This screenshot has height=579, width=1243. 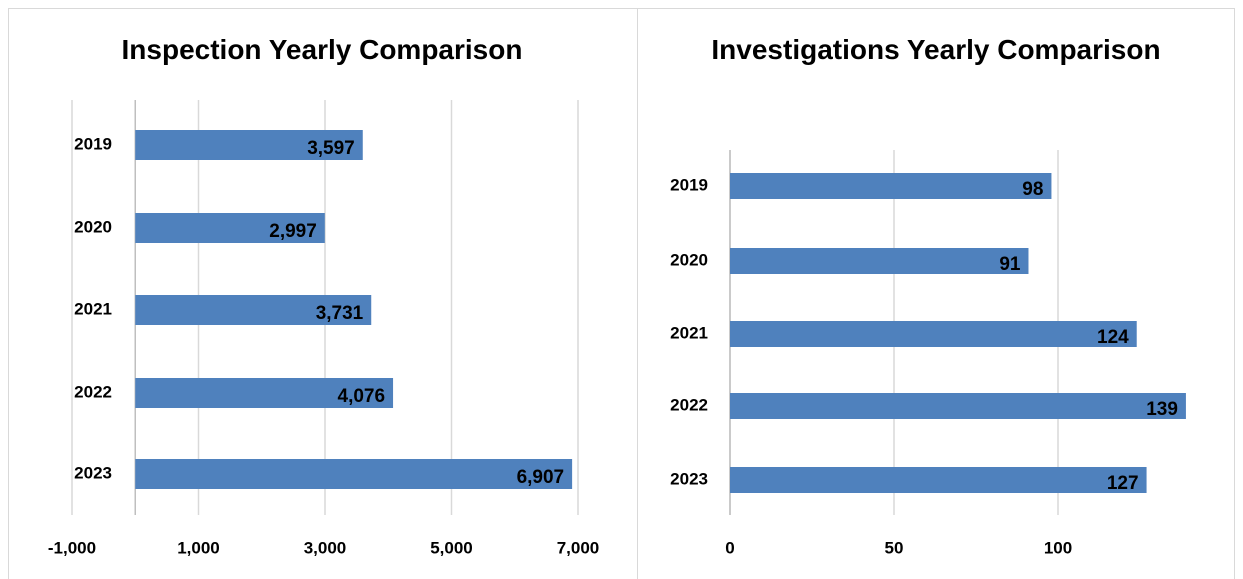 I want to click on value-label: 2,997, so click(x=293, y=231).